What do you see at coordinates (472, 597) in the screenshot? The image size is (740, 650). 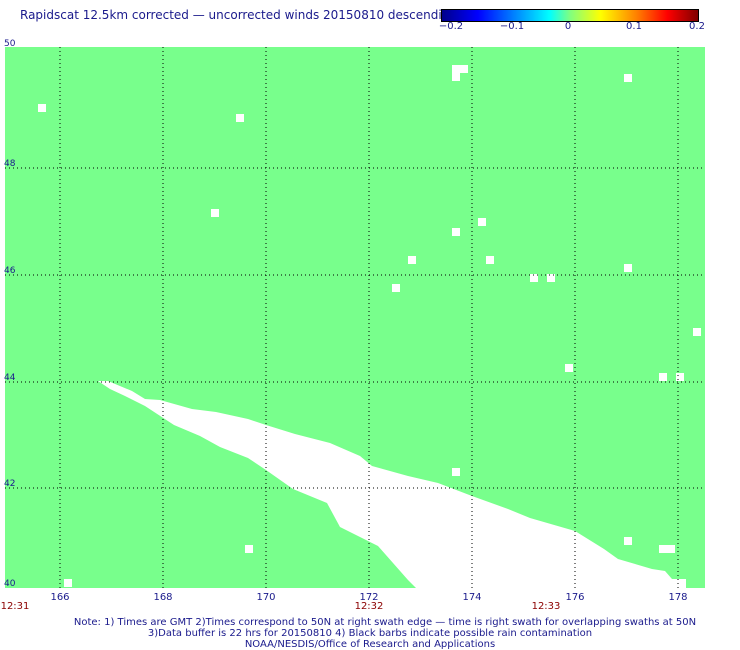 I see `lon-label: 174` at bounding box center [472, 597].